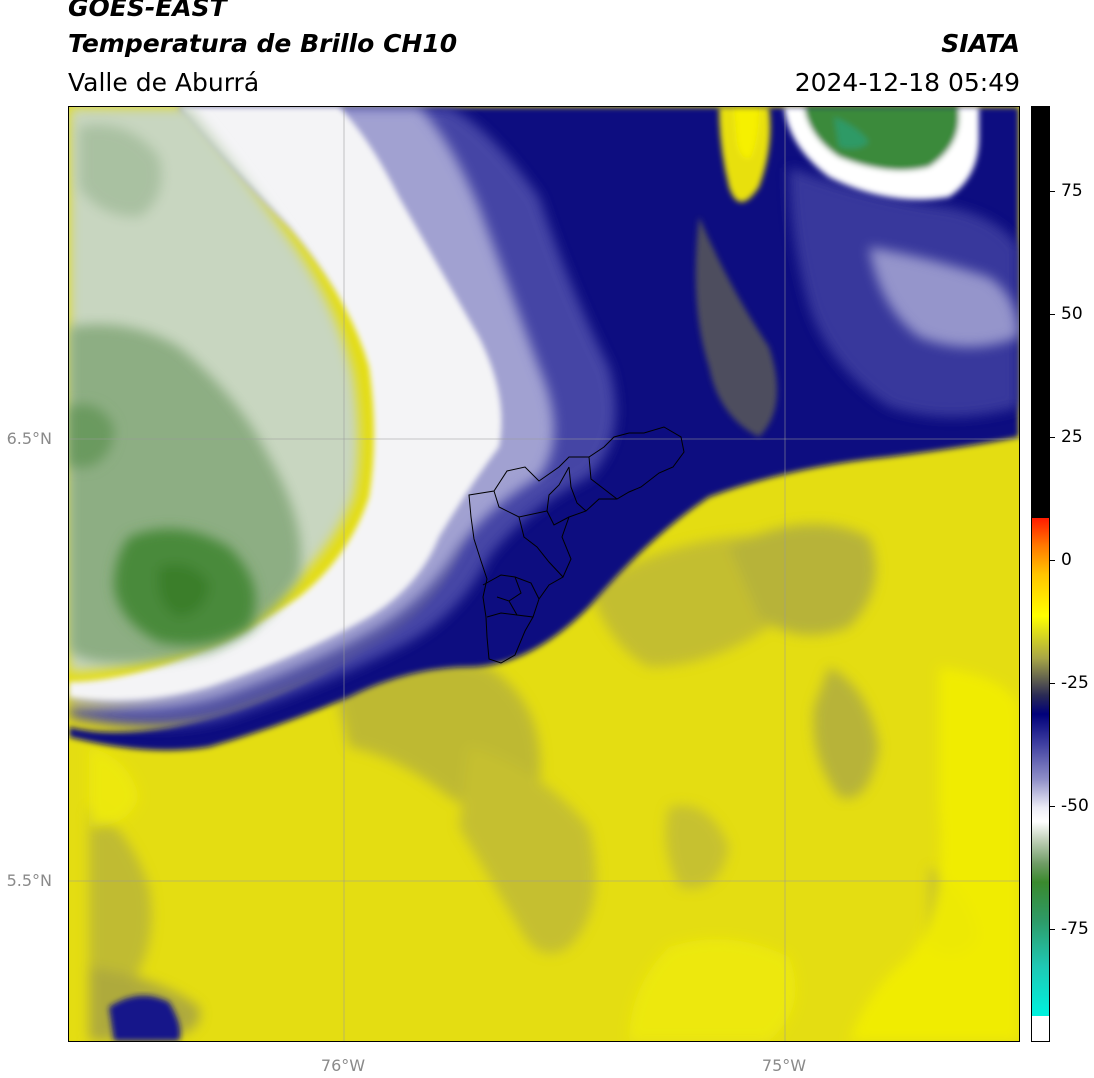 Image resolution: width=1094 pixels, height=1078 pixels. Describe the element at coordinates (881, 153) in the screenshot. I see `northeast-green-pocket` at that location.